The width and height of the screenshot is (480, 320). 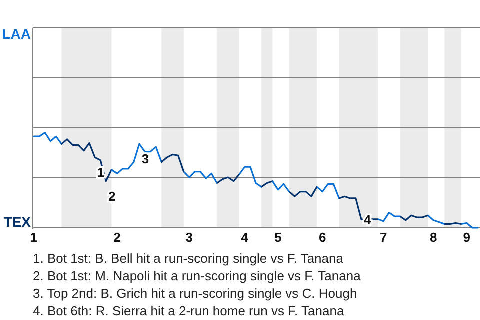 I want to click on annotation: 2, so click(x=112, y=196).